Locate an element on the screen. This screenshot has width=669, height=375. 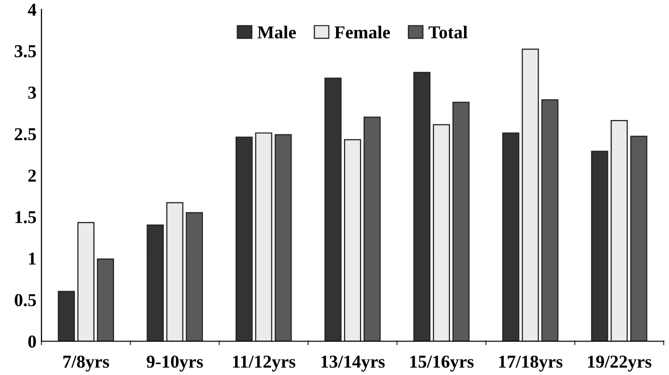
legend-label: Total is located at coordinates (448, 32).